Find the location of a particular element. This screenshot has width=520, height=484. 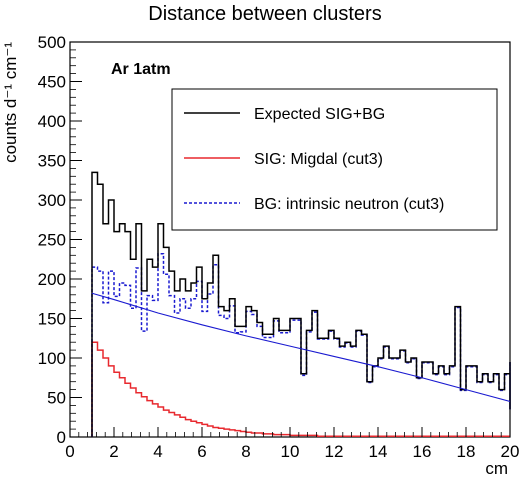

x-tick-label: 18 is located at coordinates (466, 451).